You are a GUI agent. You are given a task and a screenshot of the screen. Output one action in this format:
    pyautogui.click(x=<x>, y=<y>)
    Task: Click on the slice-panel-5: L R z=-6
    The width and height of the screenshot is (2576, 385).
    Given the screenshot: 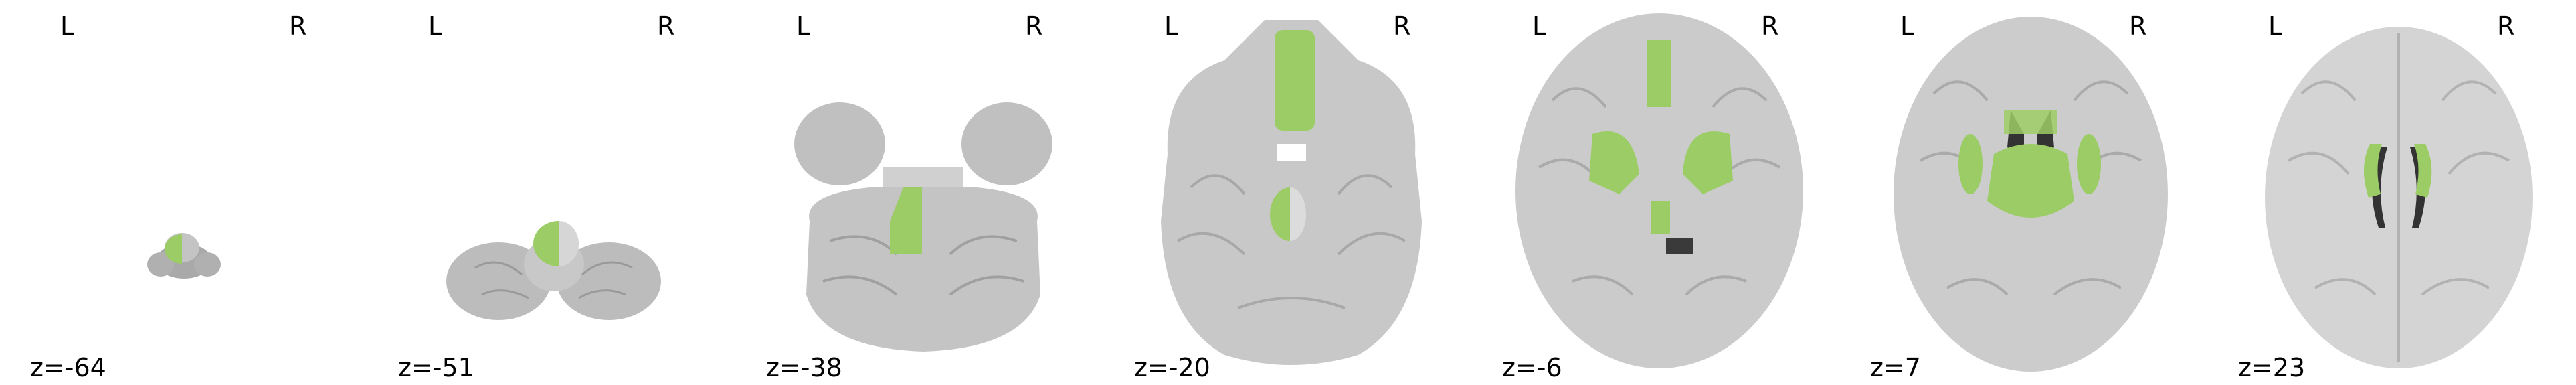 What is the action you would take?
    pyautogui.click(x=1656, y=192)
    